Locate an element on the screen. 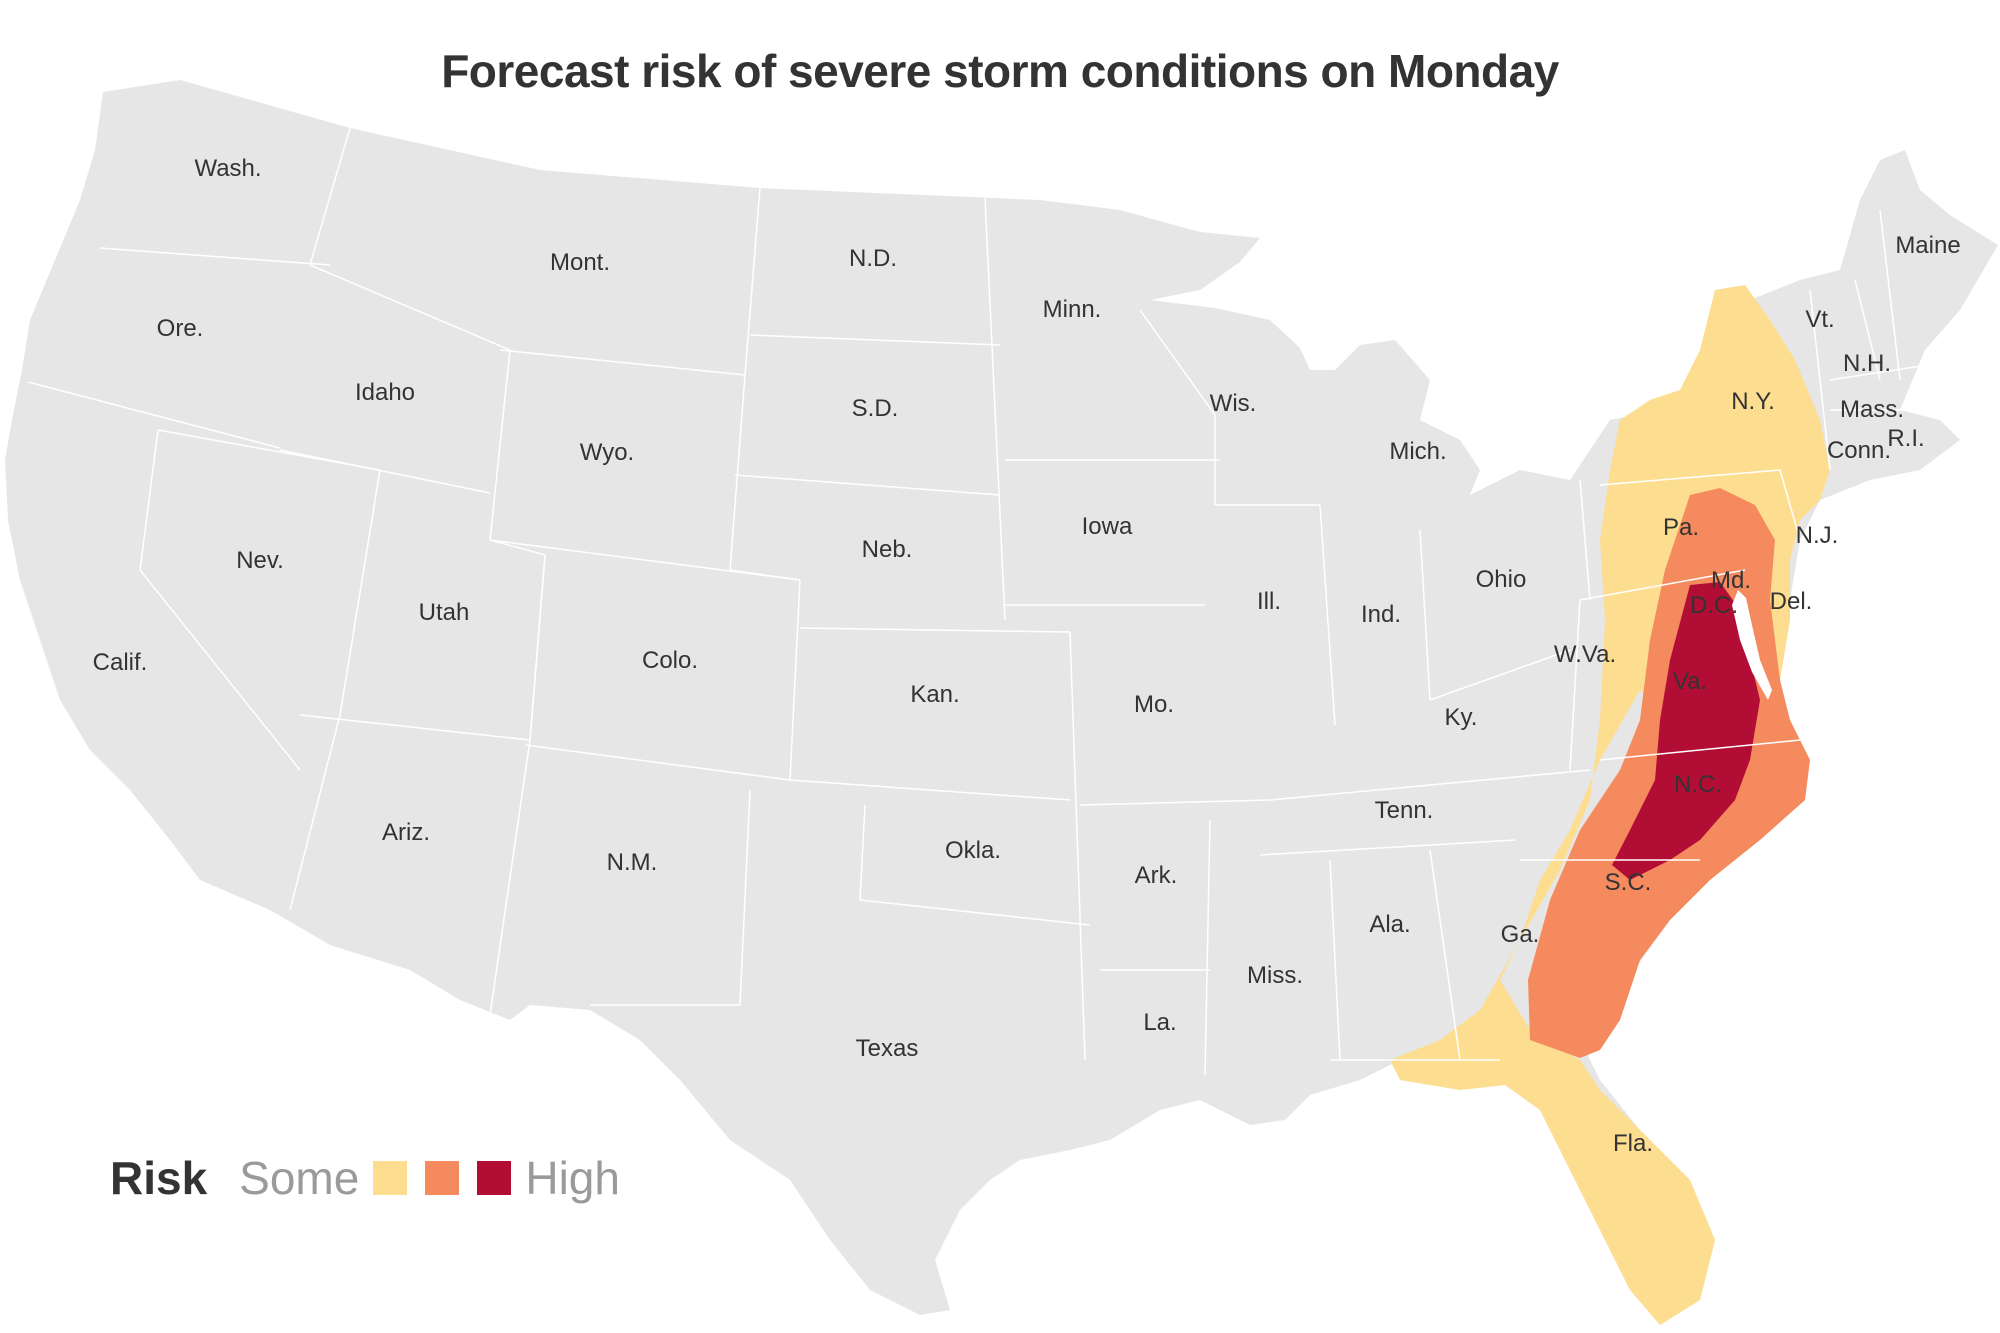 The height and width of the screenshot is (1333, 2000). state-label-del: Del. is located at coordinates (1791, 601).